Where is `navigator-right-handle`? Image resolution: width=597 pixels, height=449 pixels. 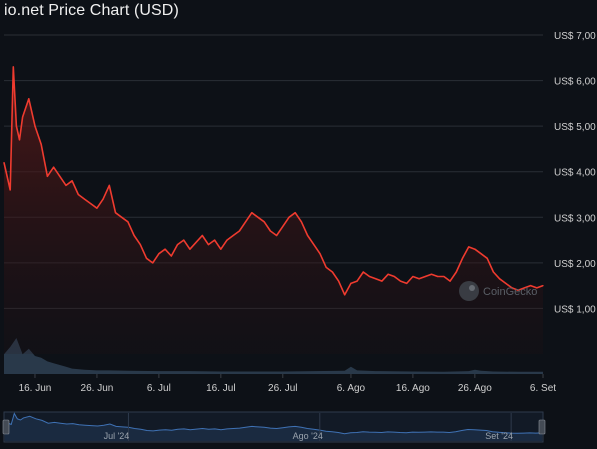 navigator-right-handle is located at coordinates (542, 427).